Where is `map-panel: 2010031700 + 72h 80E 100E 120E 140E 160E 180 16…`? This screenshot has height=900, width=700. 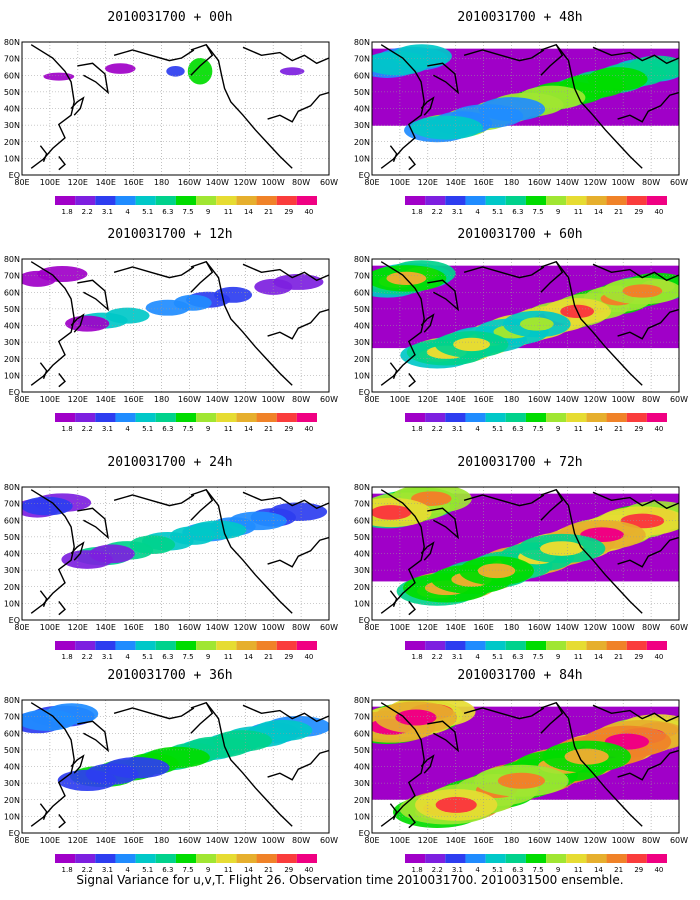 map-panel: 2010031700 + 72h 80E 100E 120E 140E 160E 180 16… is located at coordinates (520, 555).